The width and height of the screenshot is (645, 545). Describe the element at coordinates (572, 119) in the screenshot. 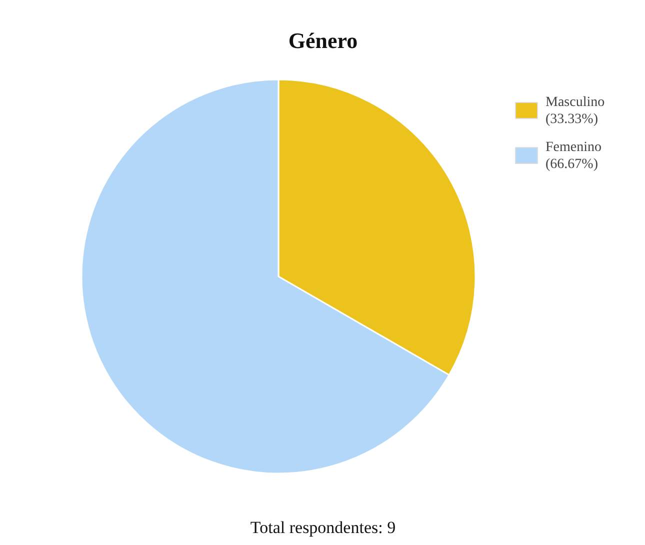

I see `data-label: (33.33%)` at that location.